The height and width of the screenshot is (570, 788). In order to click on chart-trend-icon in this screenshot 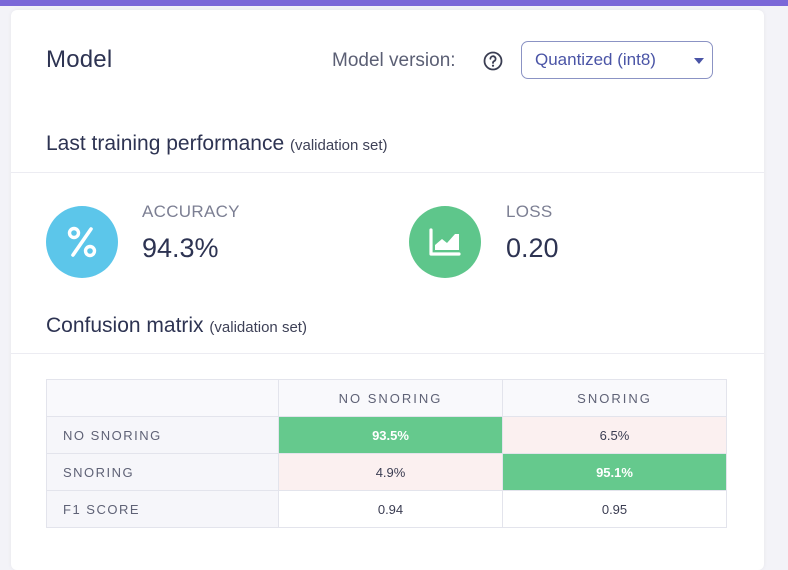, I will do `click(445, 242)`.